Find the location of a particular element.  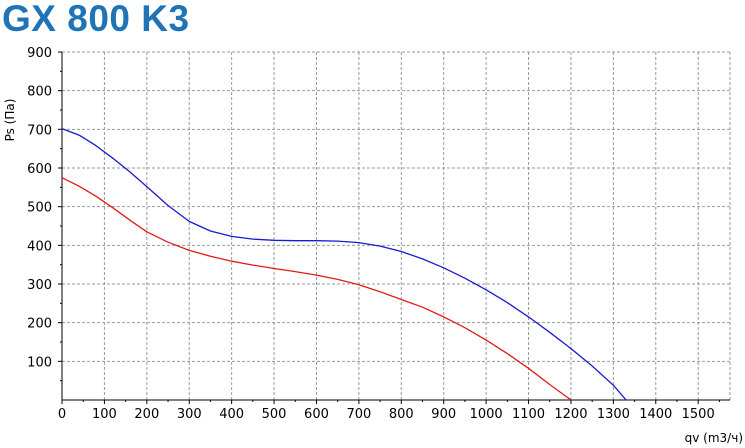

x-tick-label-4: 400 is located at coordinates (231, 414).